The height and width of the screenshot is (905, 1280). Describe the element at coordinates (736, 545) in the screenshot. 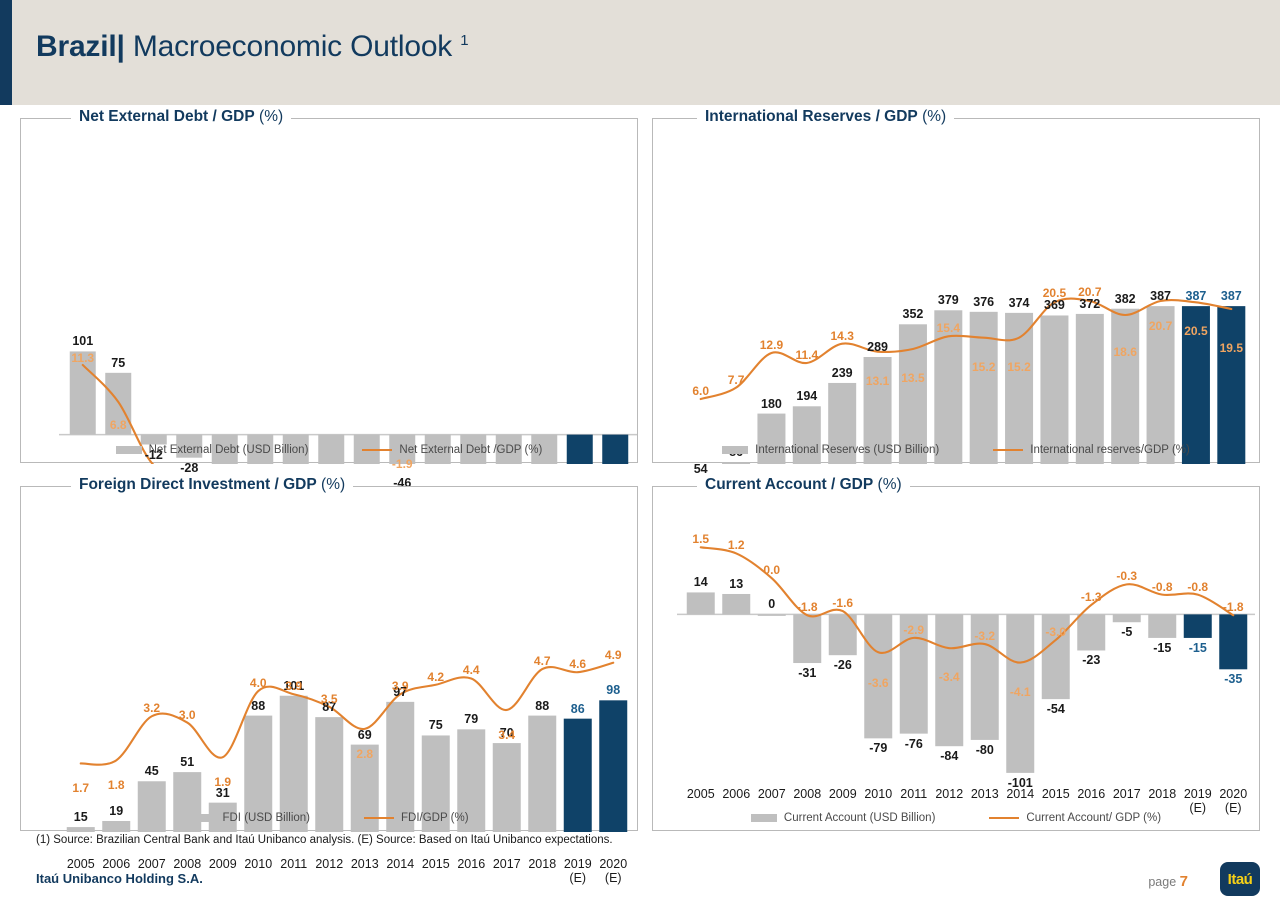

I see `line-value-label-2006: 1.2` at that location.